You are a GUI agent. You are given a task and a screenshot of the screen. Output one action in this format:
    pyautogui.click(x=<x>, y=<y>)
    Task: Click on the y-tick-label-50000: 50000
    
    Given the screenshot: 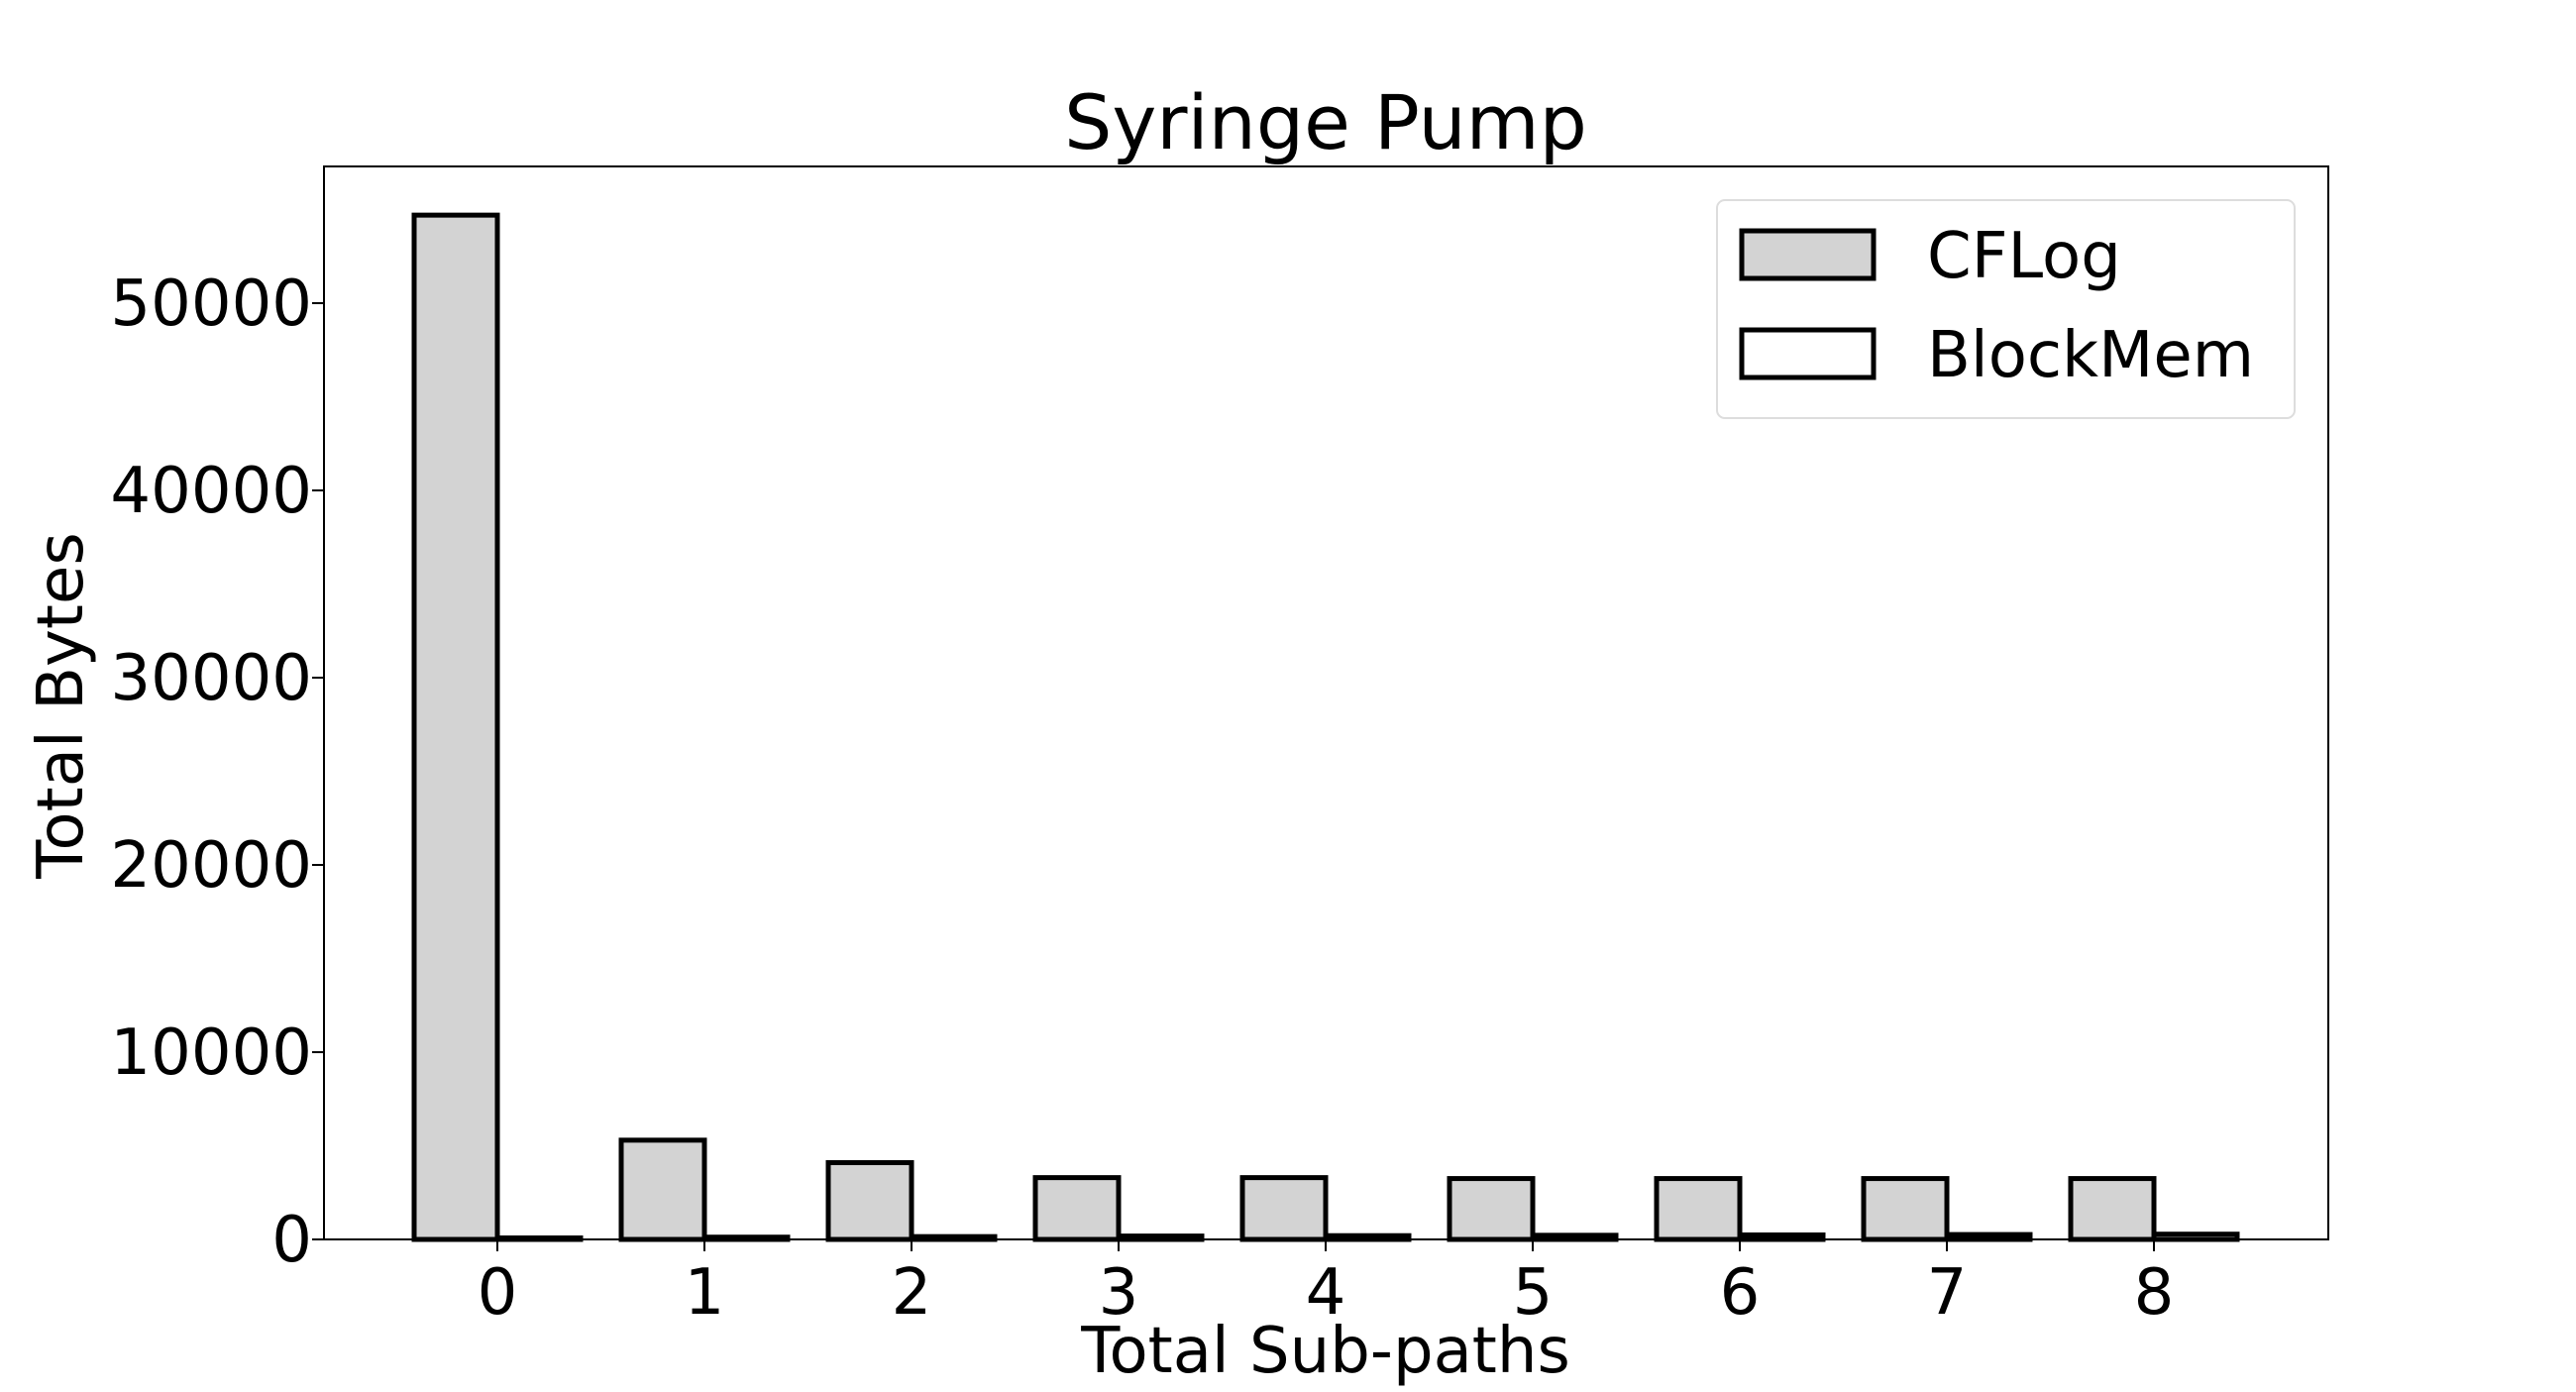 What is the action you would take?
    pyautogui.click(x=211, y=304)
    